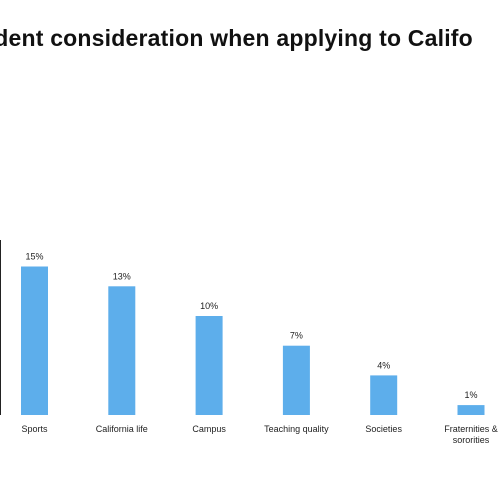  What do you see at coordinates (471, 440) in the screenshot?
I see `category-label: sororities` at bounding box center [471, 440].